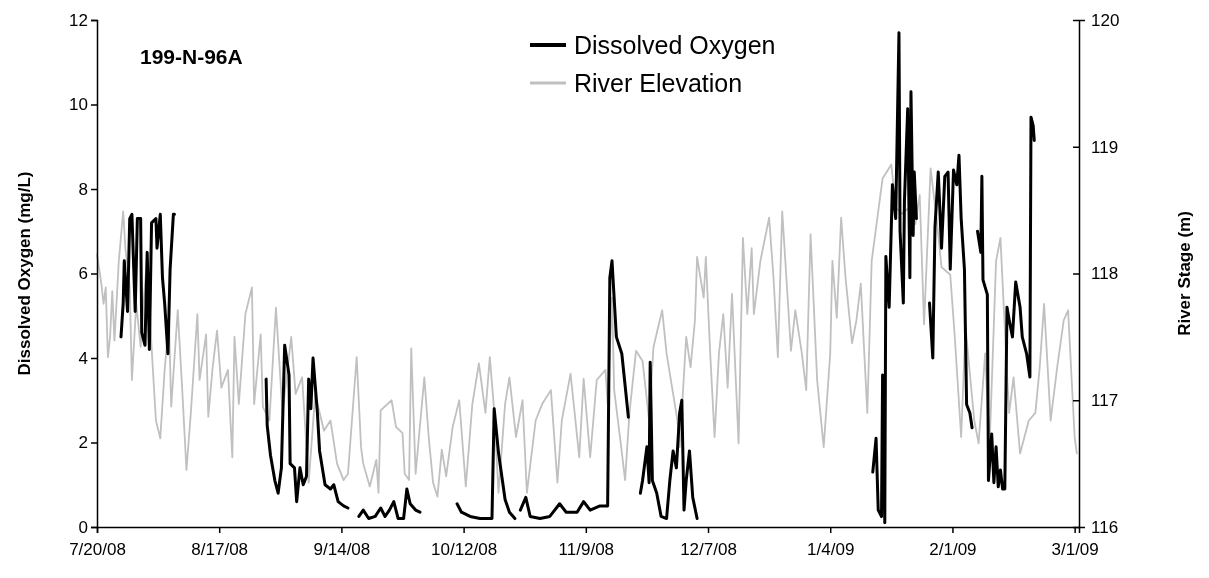  What do you see at coordinates (1184, 273) in the screenshot?
I see `y2-axis-title: River Stage (m)` at bounding box center [1184, 273].